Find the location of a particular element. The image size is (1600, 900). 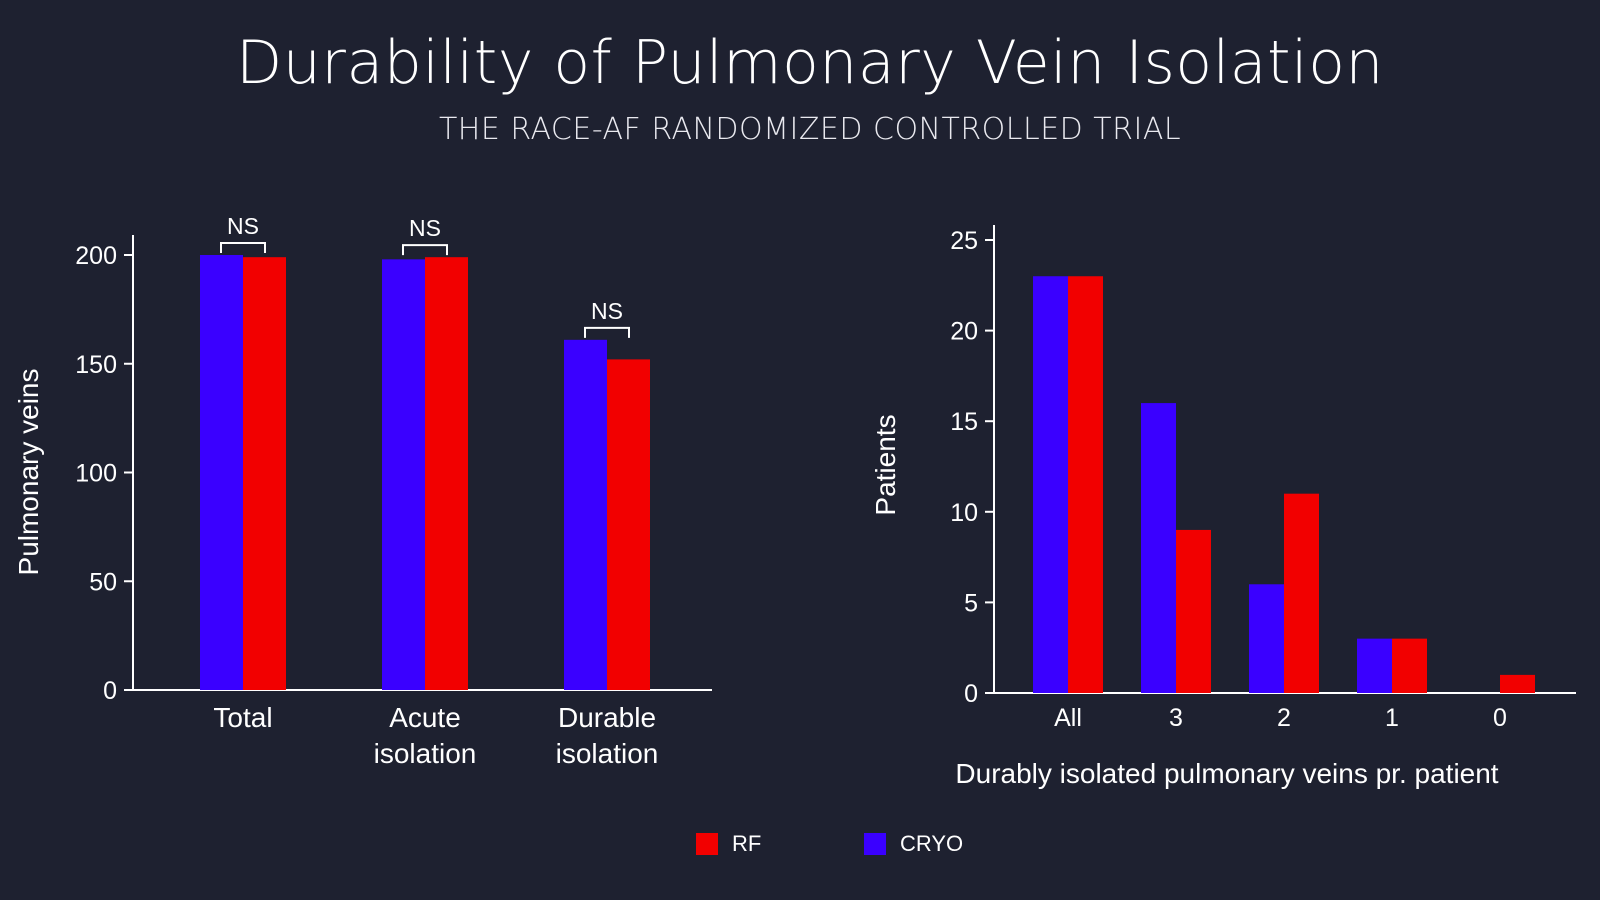

page-title: Durability of Pulmonary Vein Isolation is located at coordinates (810, 63).